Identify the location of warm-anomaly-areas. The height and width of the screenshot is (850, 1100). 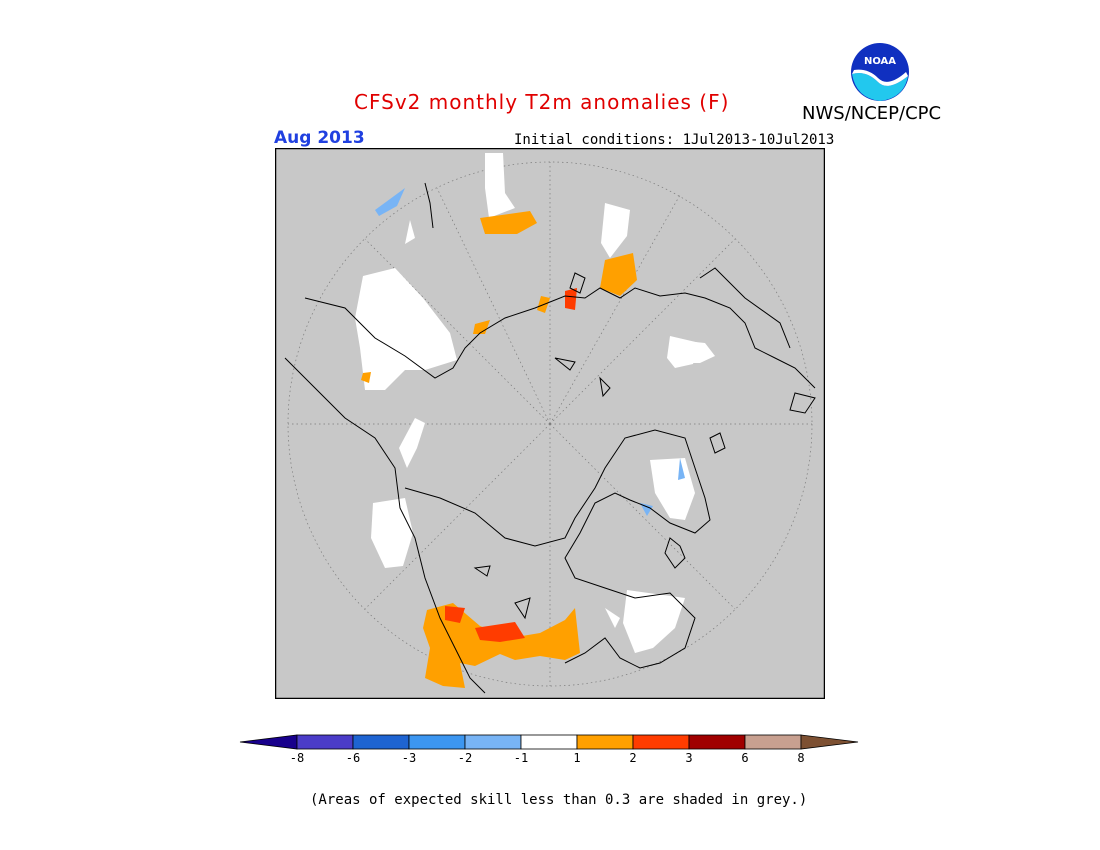
(499, 449).